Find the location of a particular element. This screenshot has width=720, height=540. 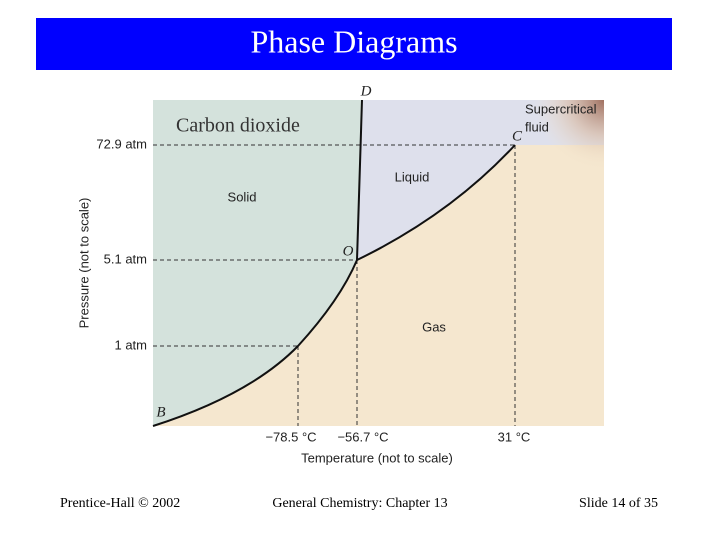

y-label: 72.9 atm is located at coordinates (121, 143).